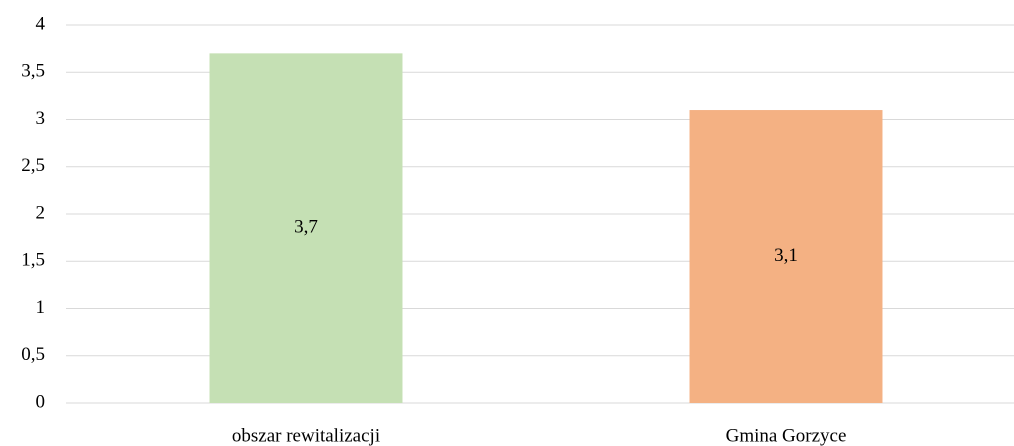 The height and width of the screenshot is (446, 1014). Describe the element at coordinates (786, 435) in the screenshot. I see `x-tick-label: Gmina Gorzyce` at that location.